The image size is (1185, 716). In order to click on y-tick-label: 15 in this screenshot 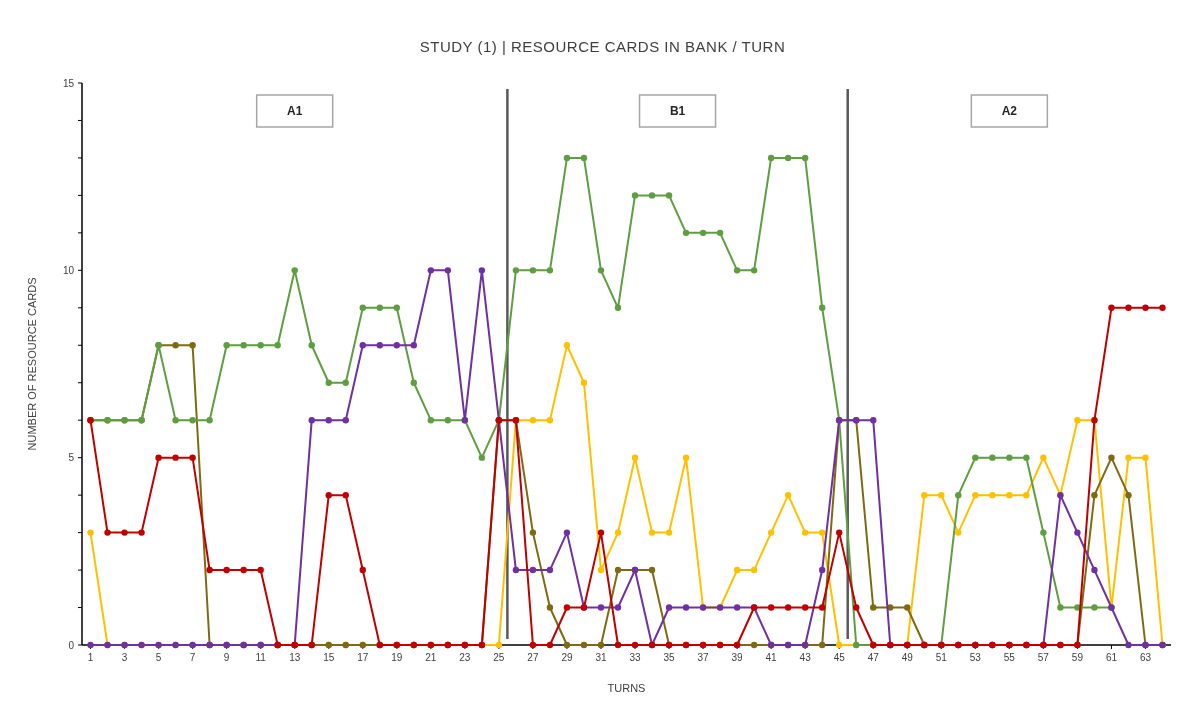, I will do `click(68, 83)`.